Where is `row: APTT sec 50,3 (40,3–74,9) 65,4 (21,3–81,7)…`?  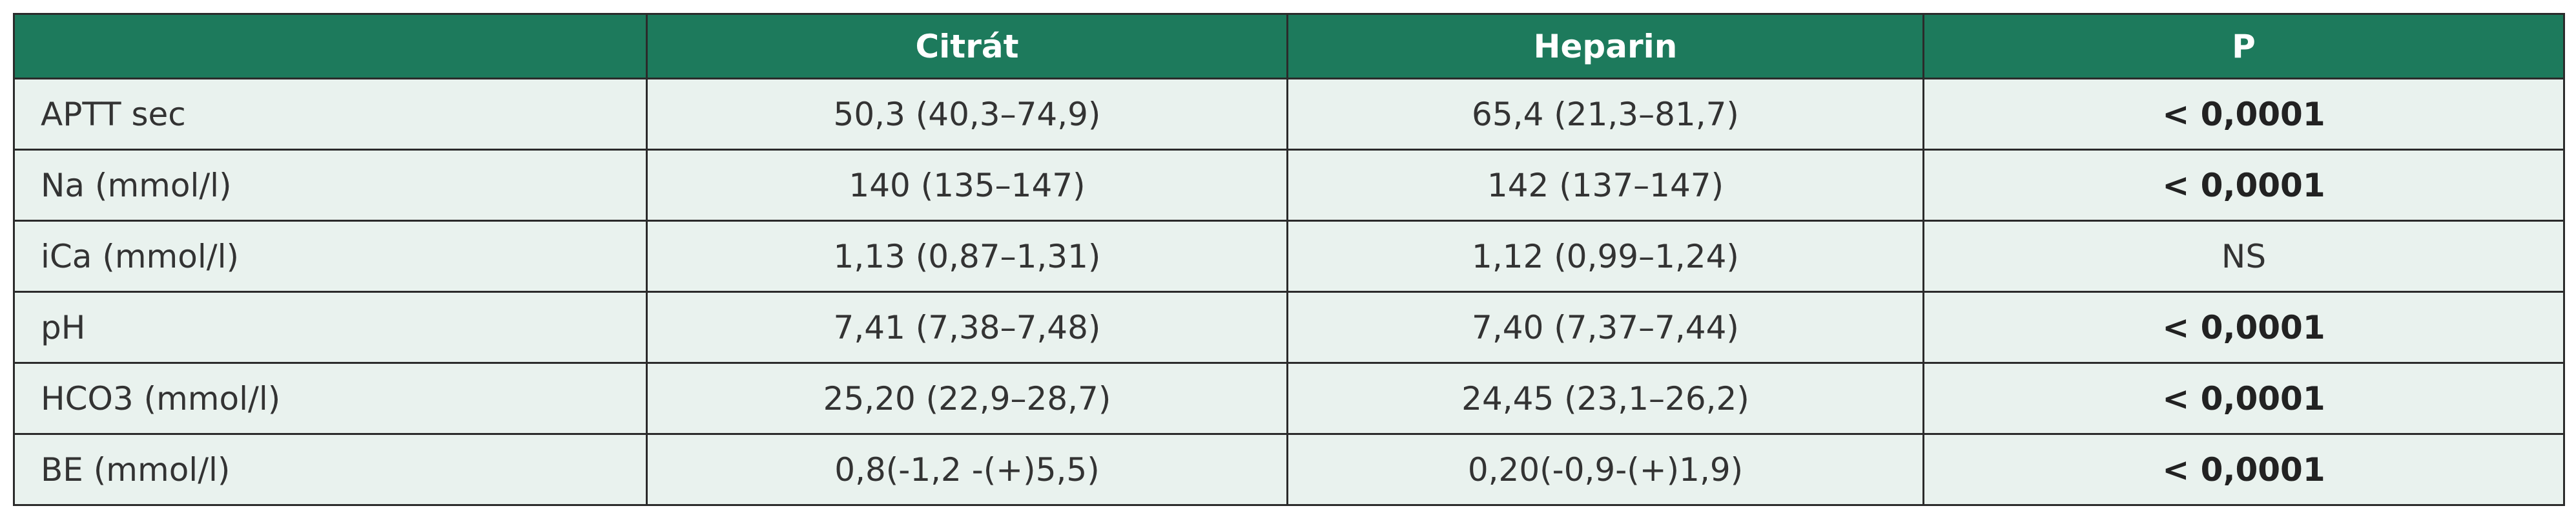
row: APTT sec 50,3 (40,3–74,9) 65,4 (21,3–81,7)… is located at coordinates (1289, 114).